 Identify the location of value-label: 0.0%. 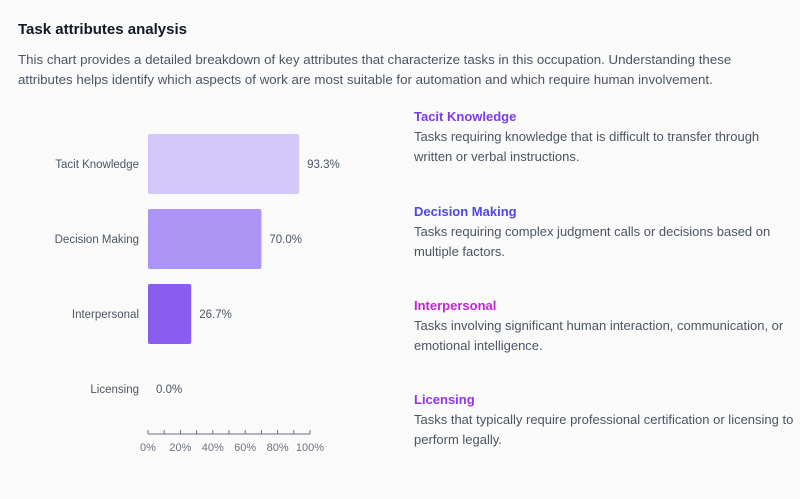
(169, 390).